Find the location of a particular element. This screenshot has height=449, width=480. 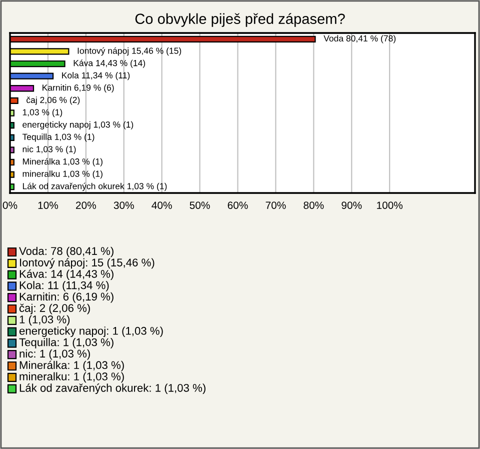

text: Káva: 14 (14,43 %) is located at coordinates (67, 275).